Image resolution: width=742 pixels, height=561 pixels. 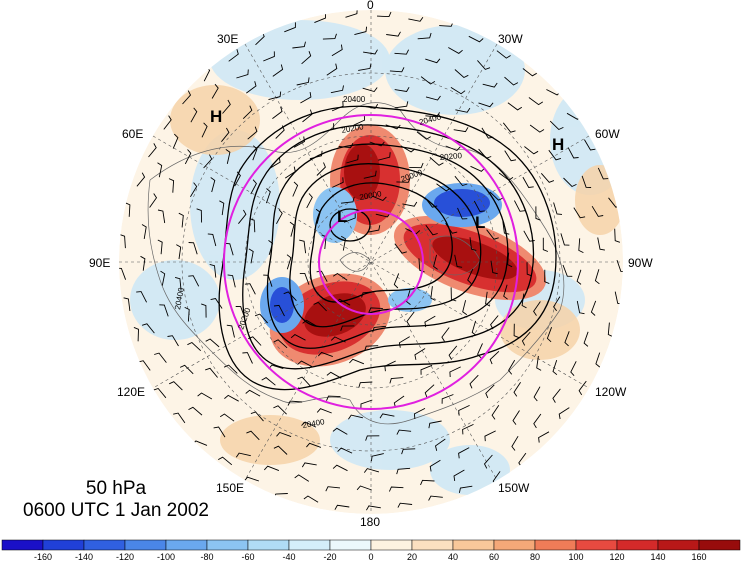 I want to click on colorbar-tick-label: -60, so click(x=247, y=556).